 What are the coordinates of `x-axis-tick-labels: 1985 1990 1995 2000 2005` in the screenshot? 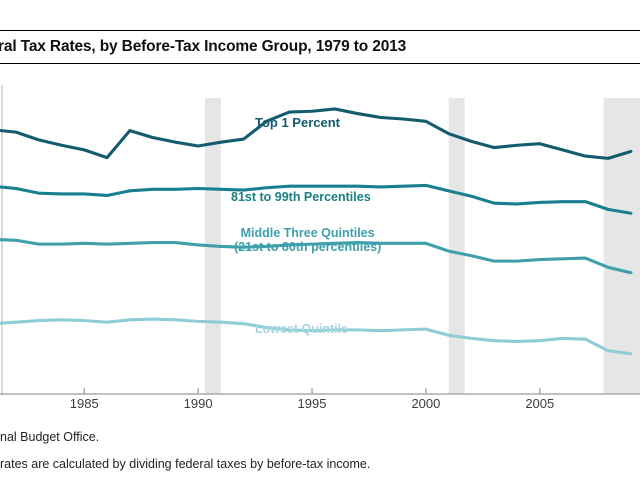 It's located at (320, 406).